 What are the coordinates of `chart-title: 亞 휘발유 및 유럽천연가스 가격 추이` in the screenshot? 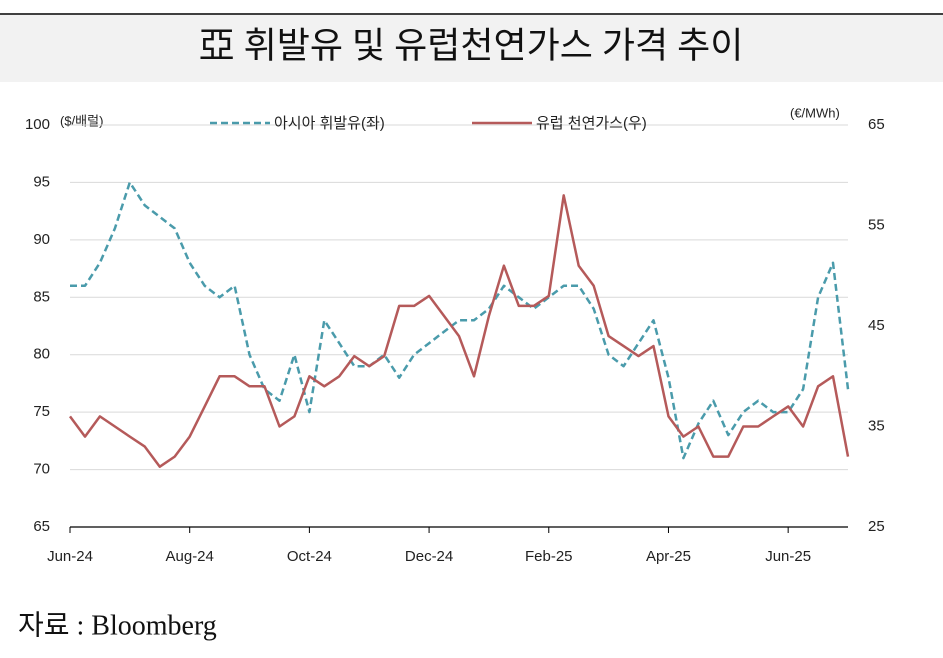 It's located at (471, 45).